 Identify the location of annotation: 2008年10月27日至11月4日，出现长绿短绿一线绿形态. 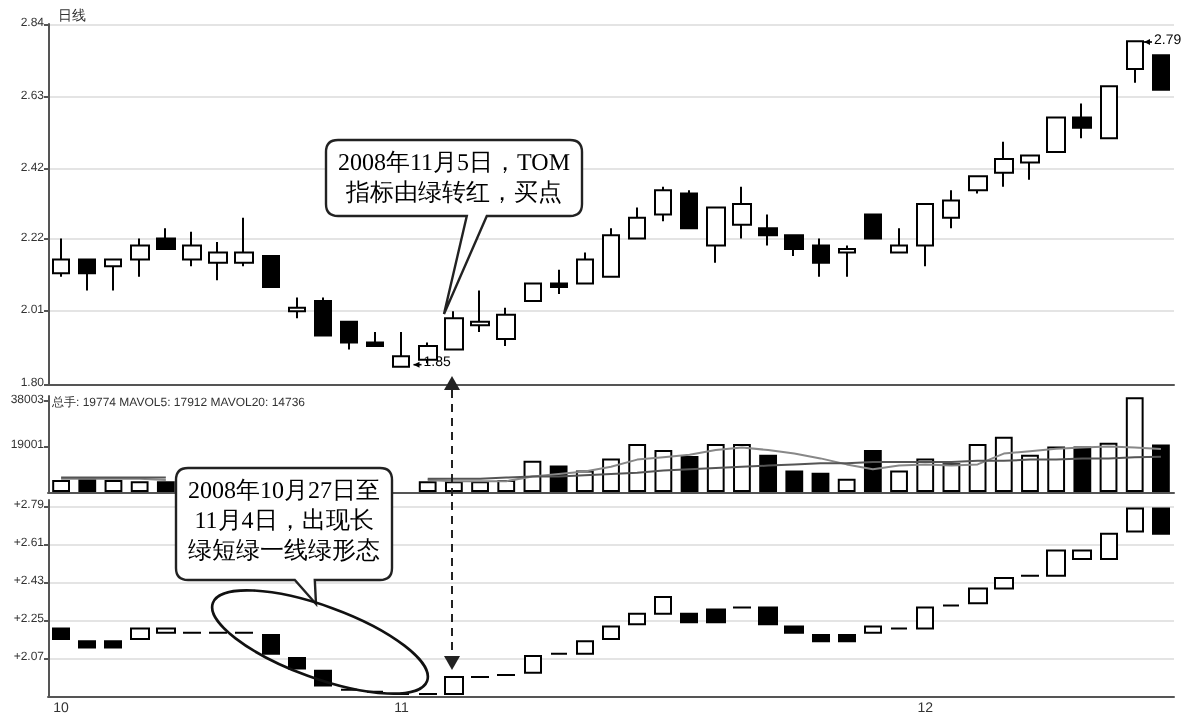
(284, 521).